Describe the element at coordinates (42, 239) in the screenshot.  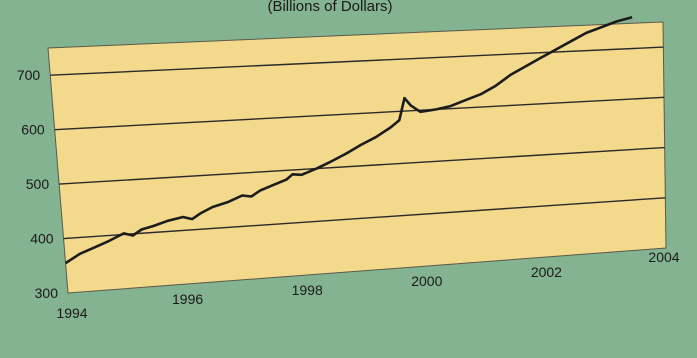
I see `y-tick-label-400: 400` at that location.